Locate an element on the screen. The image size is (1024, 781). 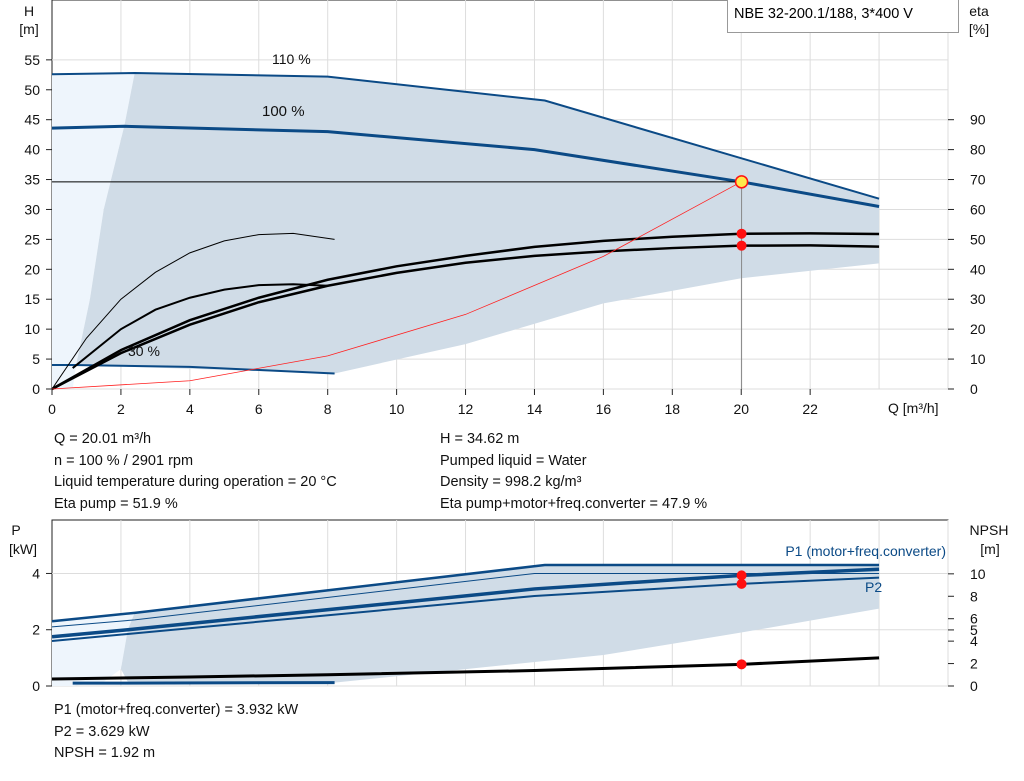
x-tick-label: 6 is located at coordinates (259, 409).